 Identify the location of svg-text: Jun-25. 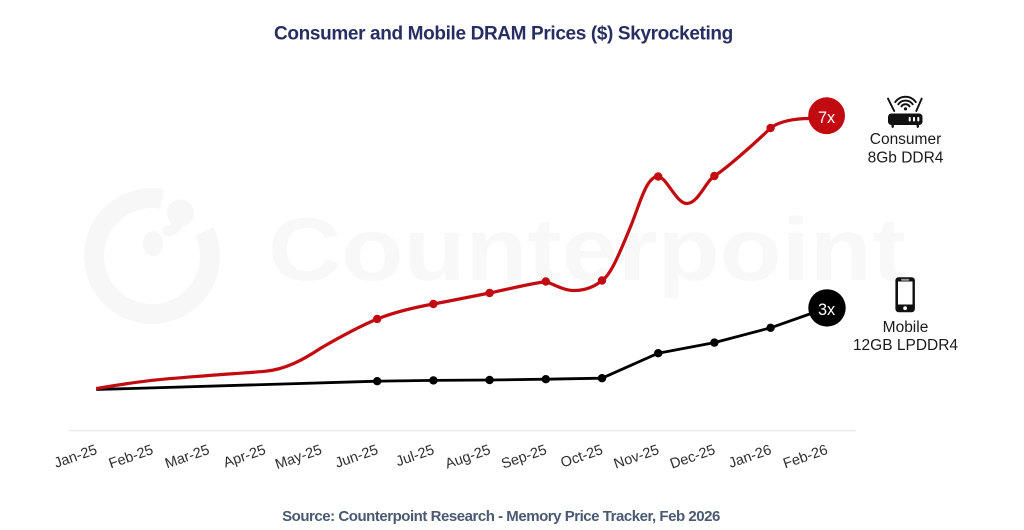
(356, 457).